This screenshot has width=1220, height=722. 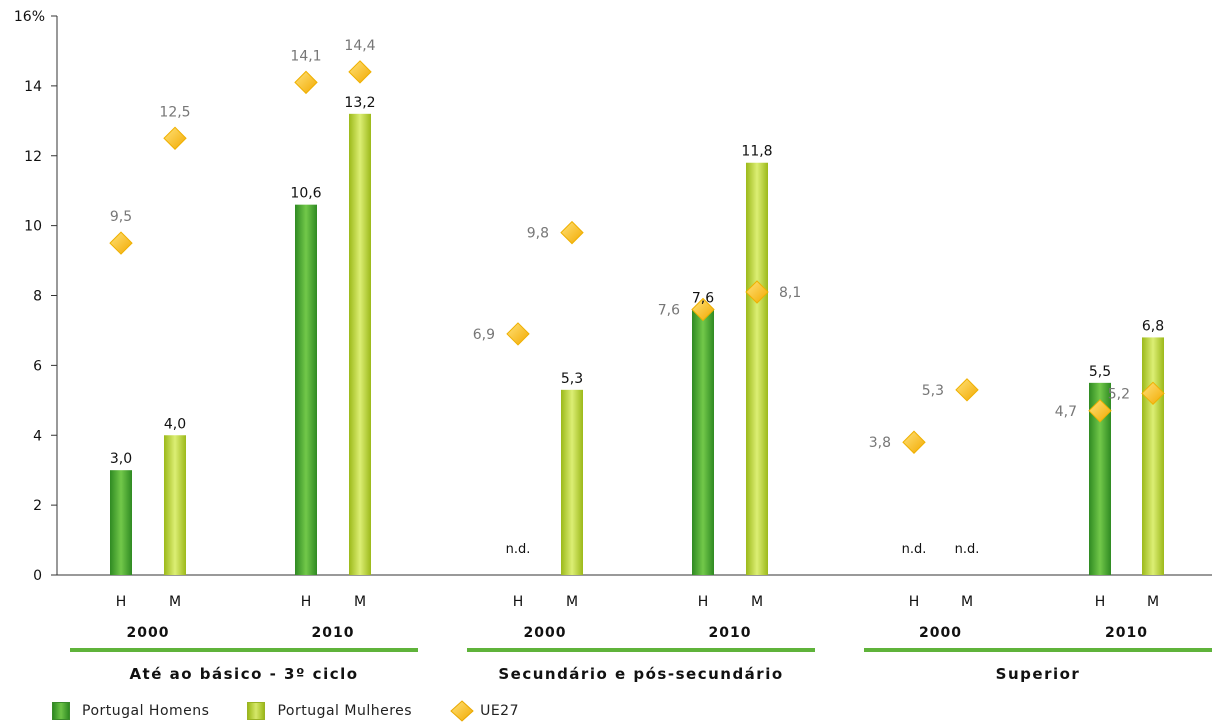 What do you see at coordinates (37, 366) in the screenshot?
I see `y-tick-label: 6` at bounding box center [37, 366].